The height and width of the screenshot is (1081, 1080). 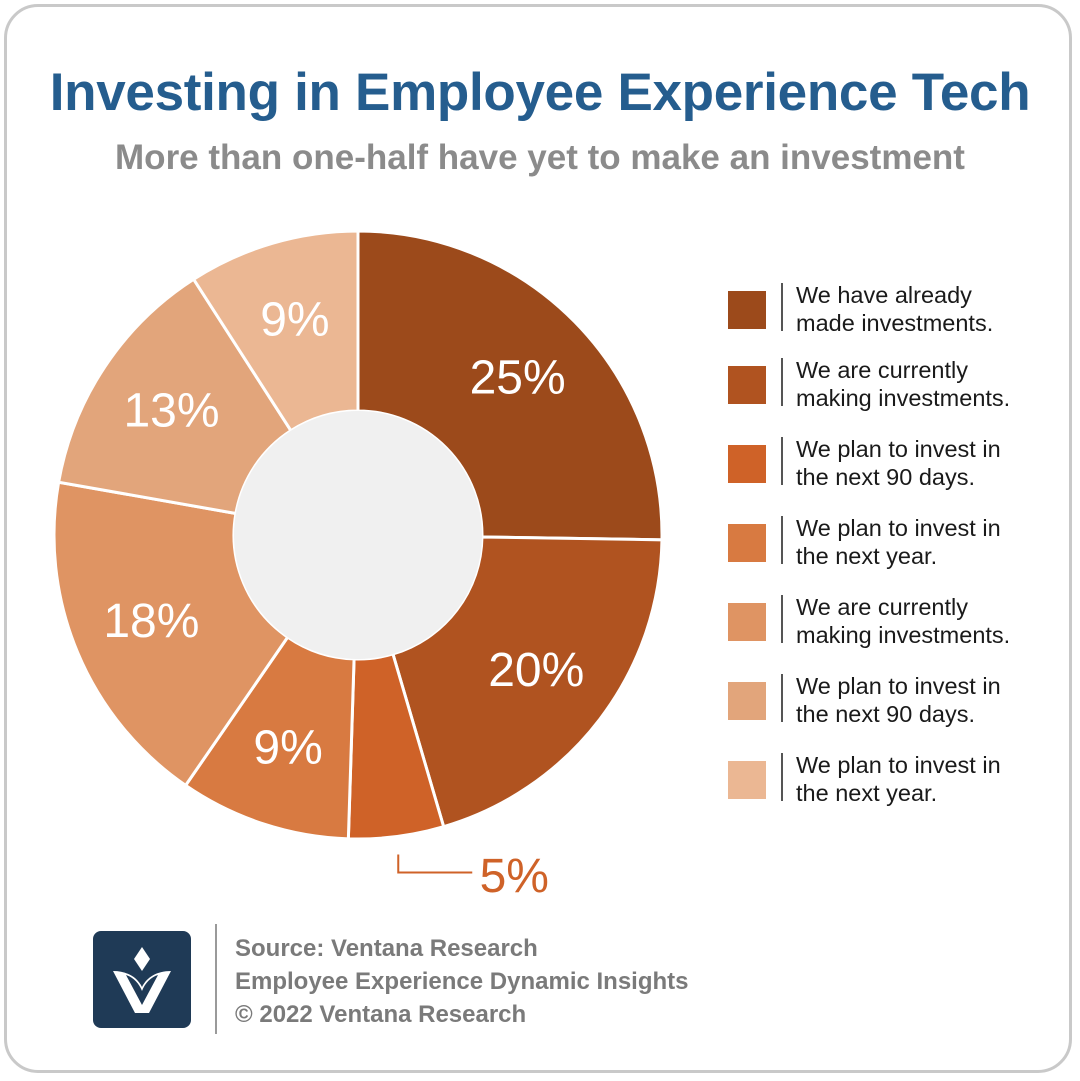 What do you see at coordinates (386, 948) in the screenshot?
I see `source-line: Source: Ventana Research` at bounding box center [386, 948].